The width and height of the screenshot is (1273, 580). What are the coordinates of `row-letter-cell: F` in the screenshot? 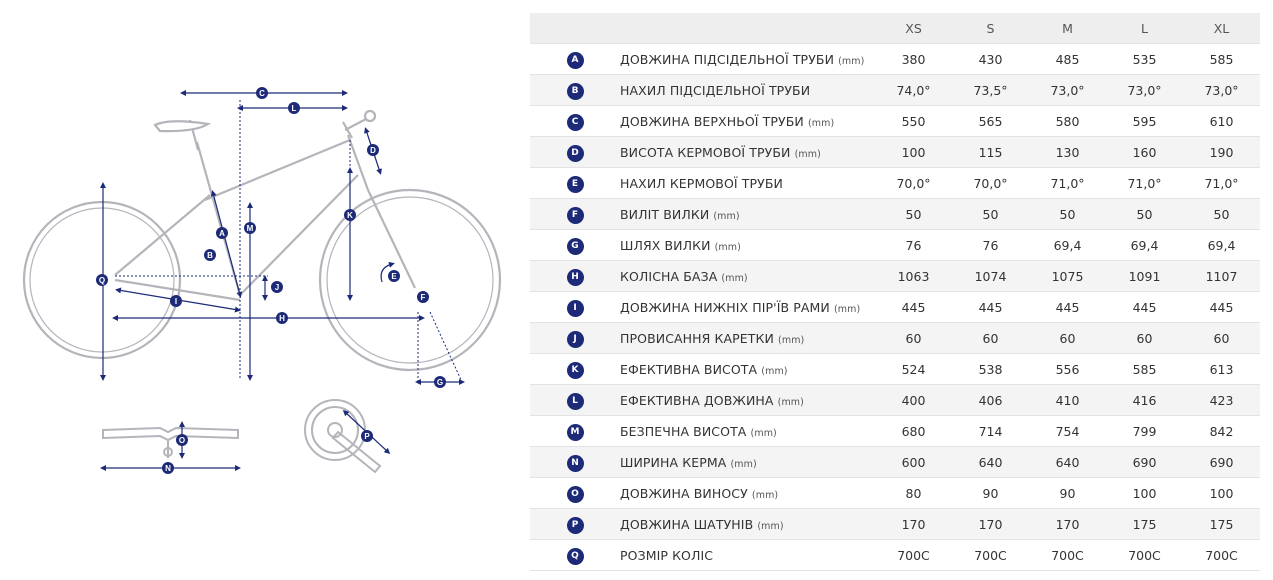 It's located at (575, 214).